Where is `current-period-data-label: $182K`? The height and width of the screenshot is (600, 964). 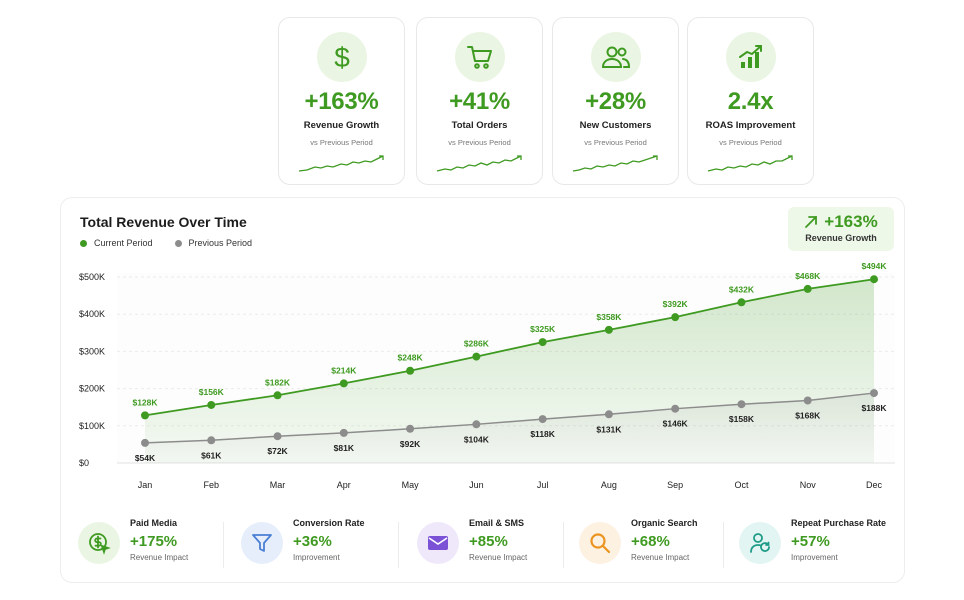
current-period-data-label: $182K is located at coordinates (278, 382).